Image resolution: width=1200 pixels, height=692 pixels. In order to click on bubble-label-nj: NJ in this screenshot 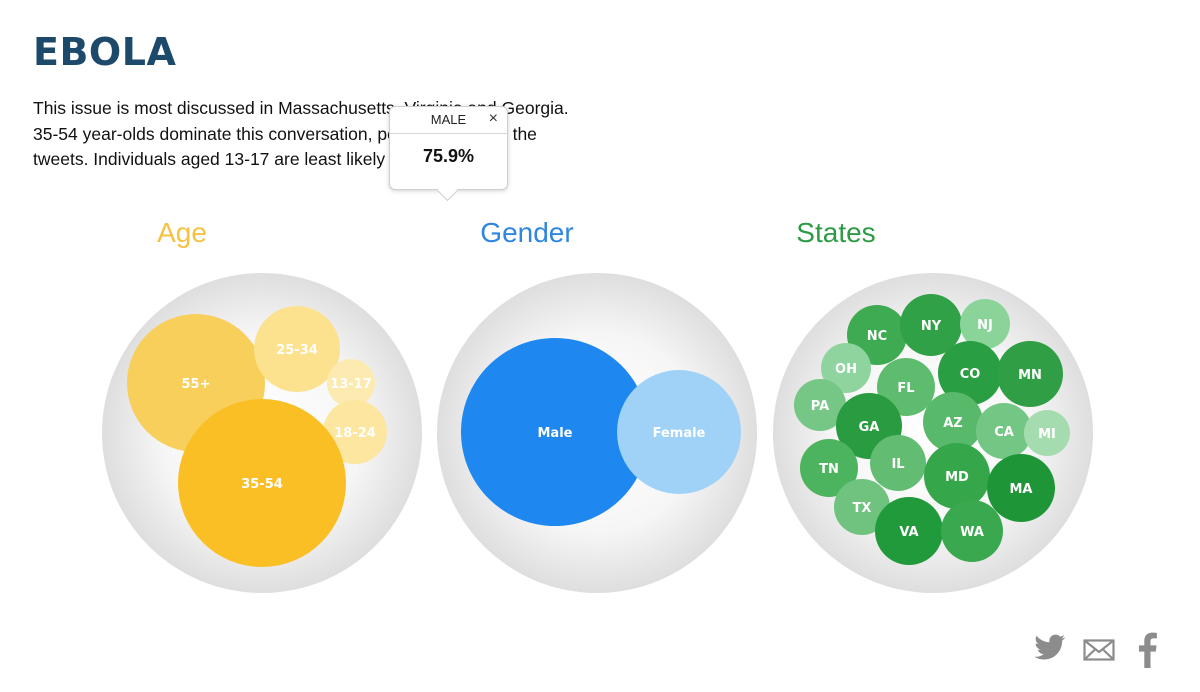, I will do `click(985, 325)`.